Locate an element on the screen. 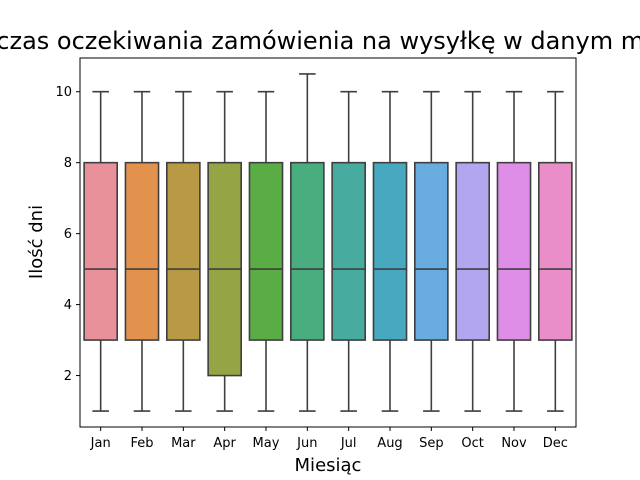  box-Aug is located at coordinates (390, 251).